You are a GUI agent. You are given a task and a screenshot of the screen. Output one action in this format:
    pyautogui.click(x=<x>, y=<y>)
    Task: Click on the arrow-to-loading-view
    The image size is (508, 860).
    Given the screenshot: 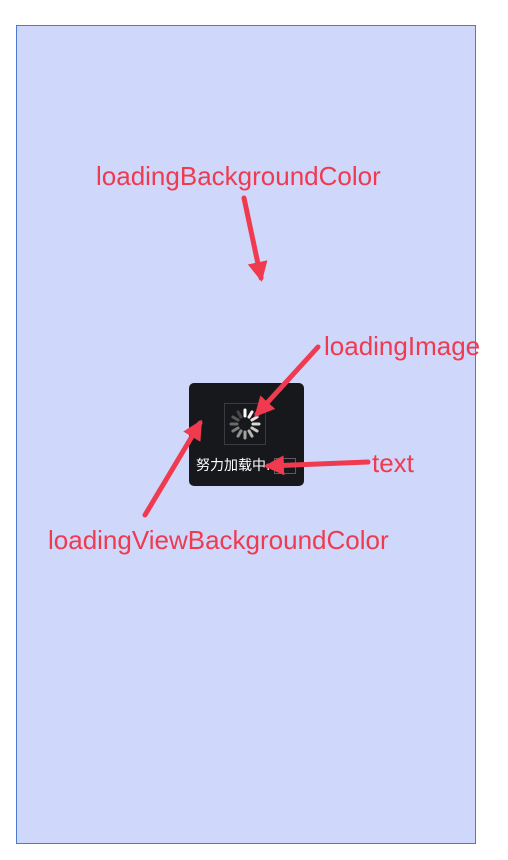 What is the action you would take?
    pyautogui.click(x=172, y=468)
    